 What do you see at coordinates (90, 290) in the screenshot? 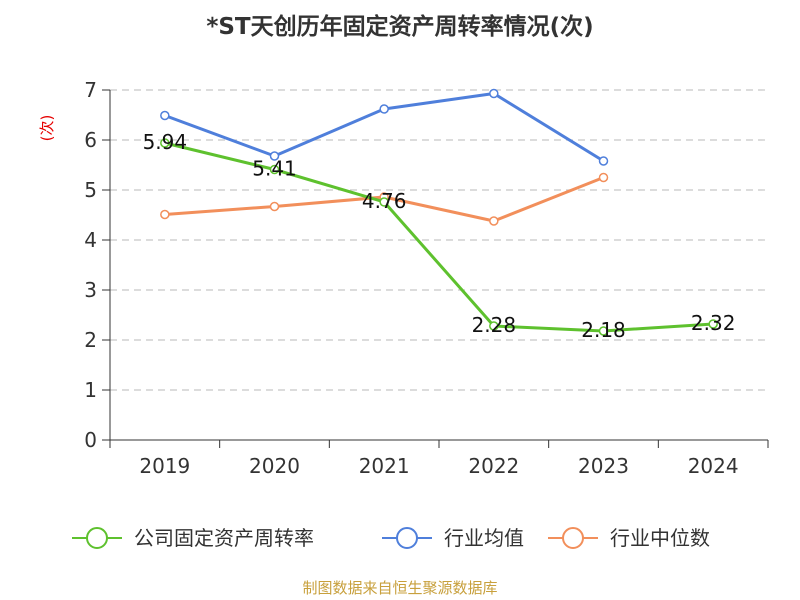
I see `y-tick-label: 3` at bounding box center [90, 290].